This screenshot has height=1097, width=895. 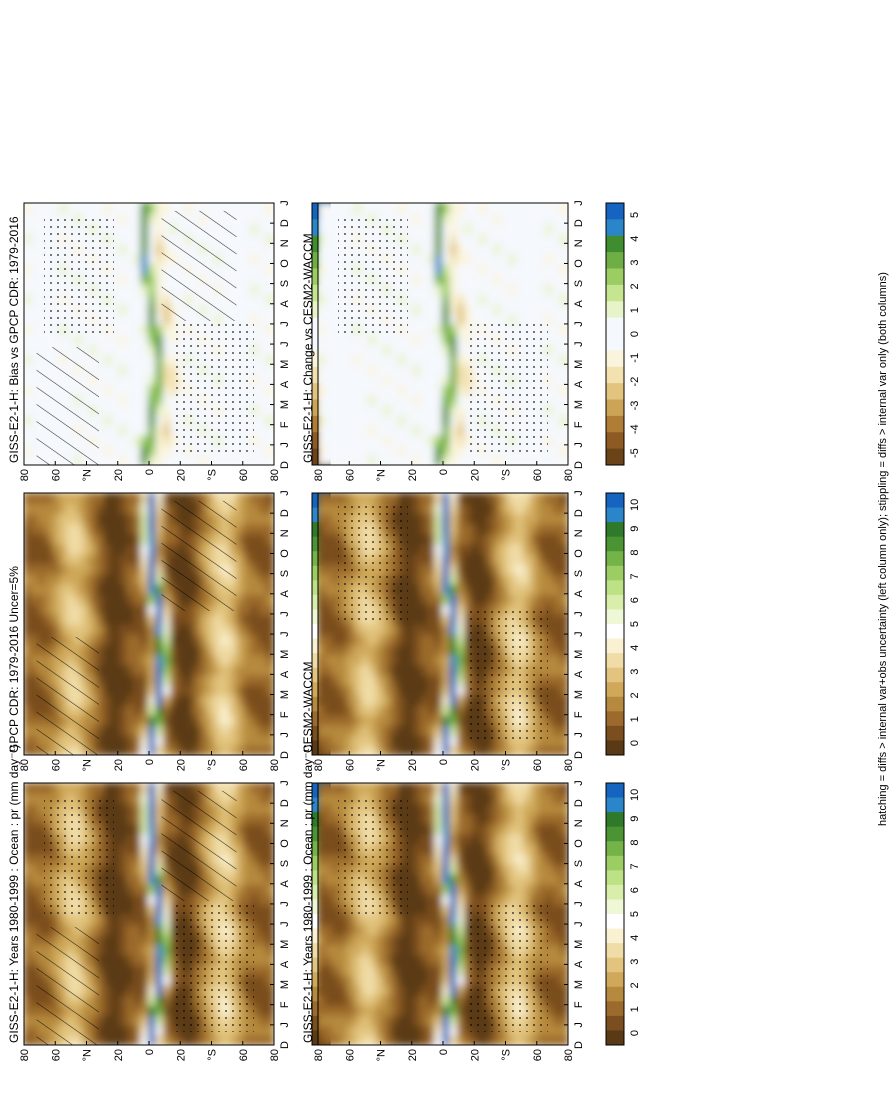 What do you see at coordinates (67, 986) in the screenshot?
I see `hatch-overlay` at bounding box center [67, 986].